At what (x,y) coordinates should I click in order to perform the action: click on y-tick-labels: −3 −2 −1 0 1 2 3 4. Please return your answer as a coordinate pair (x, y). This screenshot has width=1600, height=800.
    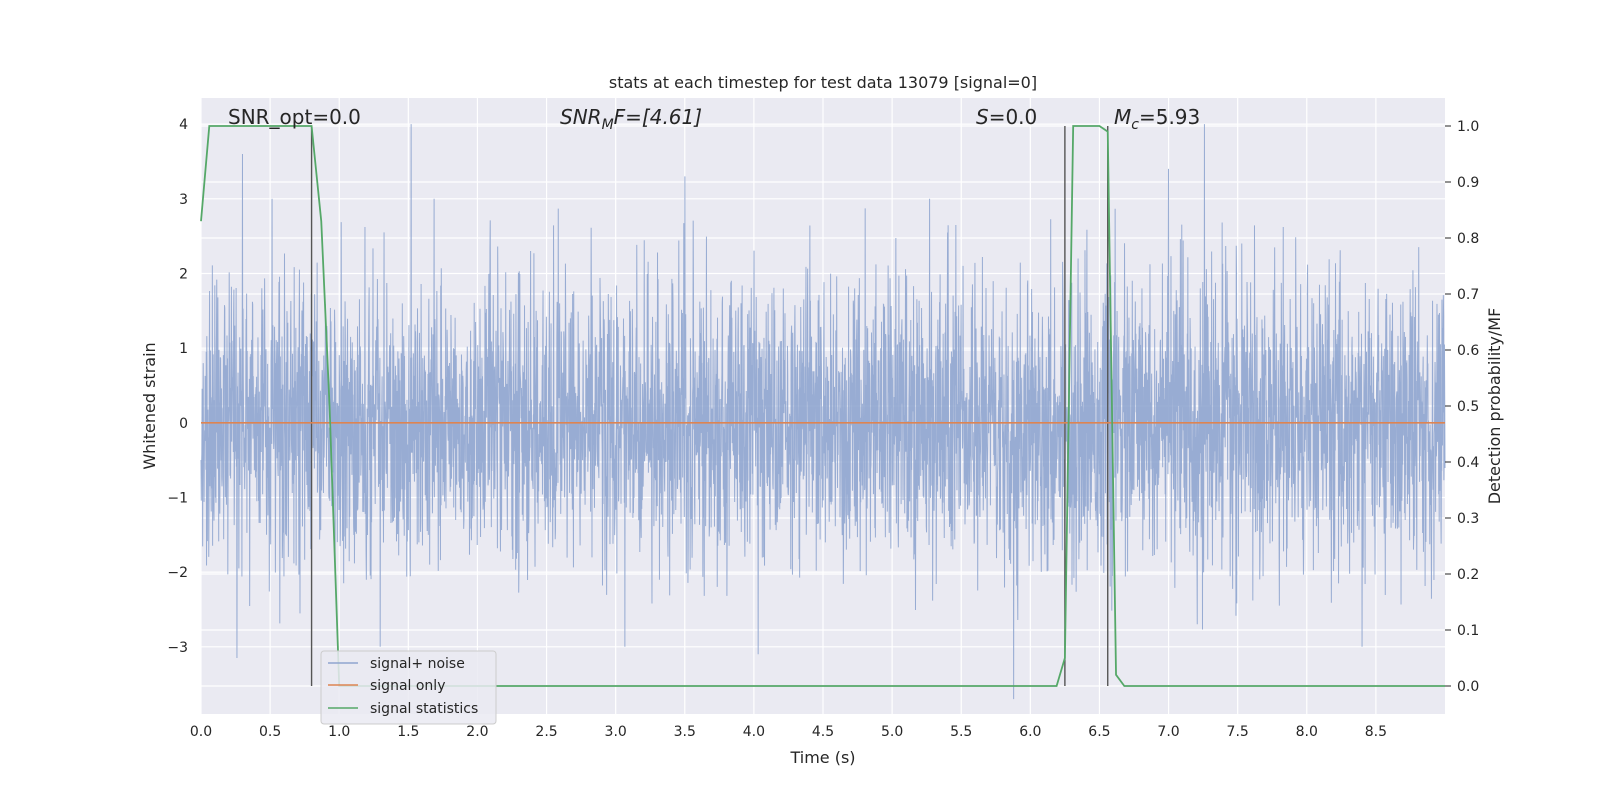
    Looking at the image, I should click on (177, 386).